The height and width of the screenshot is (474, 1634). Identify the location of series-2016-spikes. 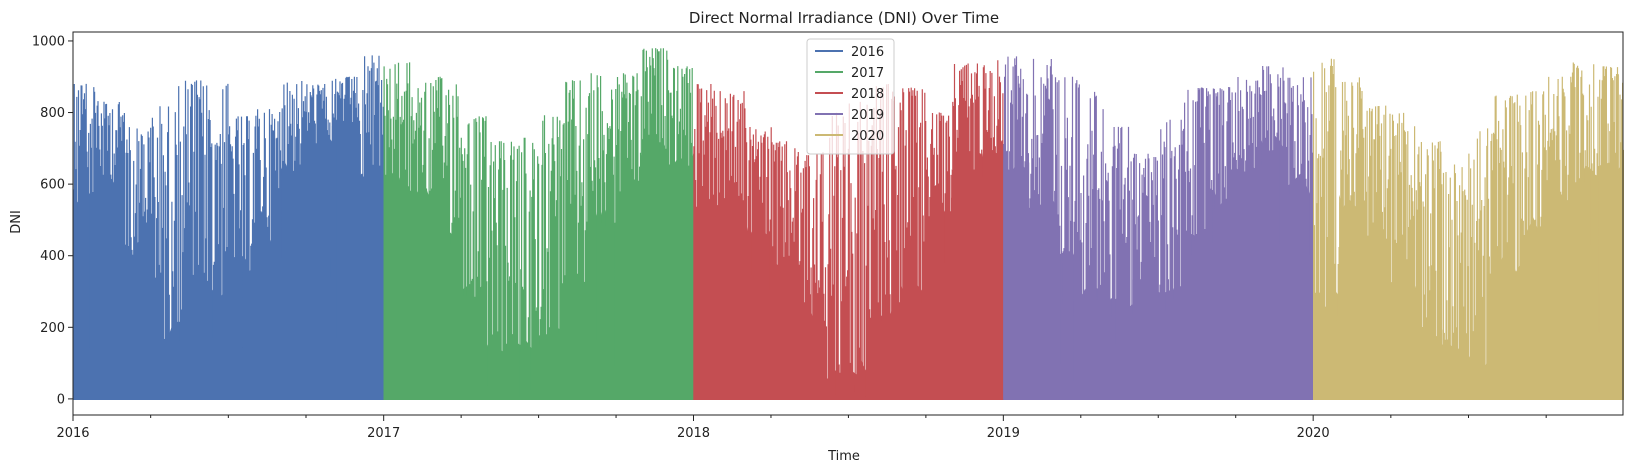
(228, 227).